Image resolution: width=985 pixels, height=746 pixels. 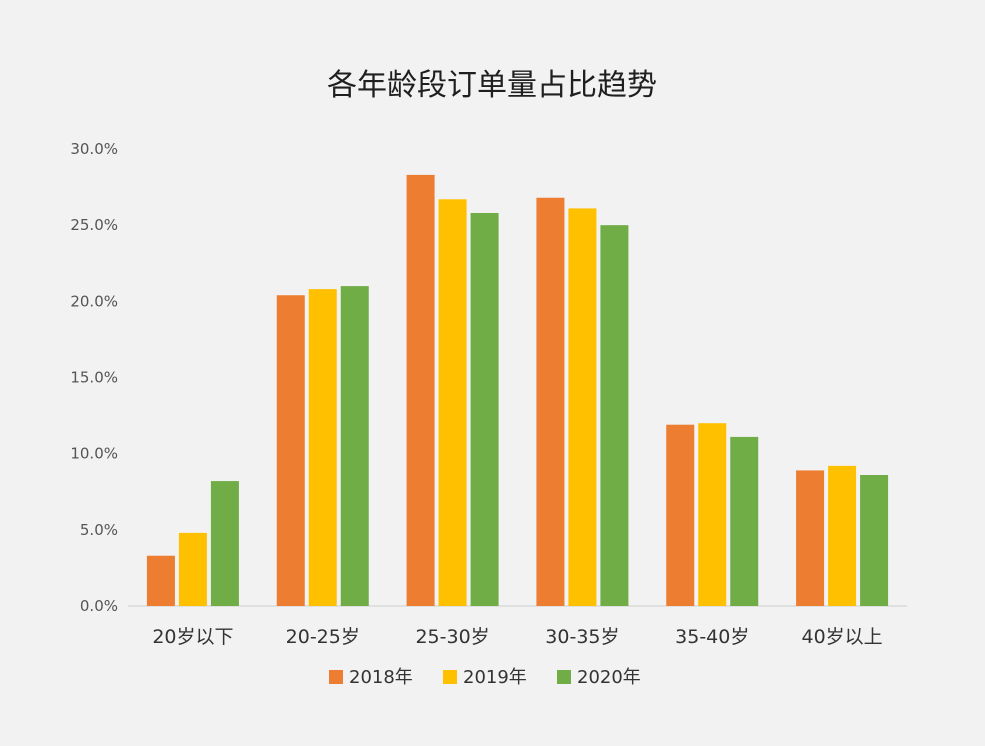 I want to click on x-tick-label: 20-25岁, so click(x=323, y=637).